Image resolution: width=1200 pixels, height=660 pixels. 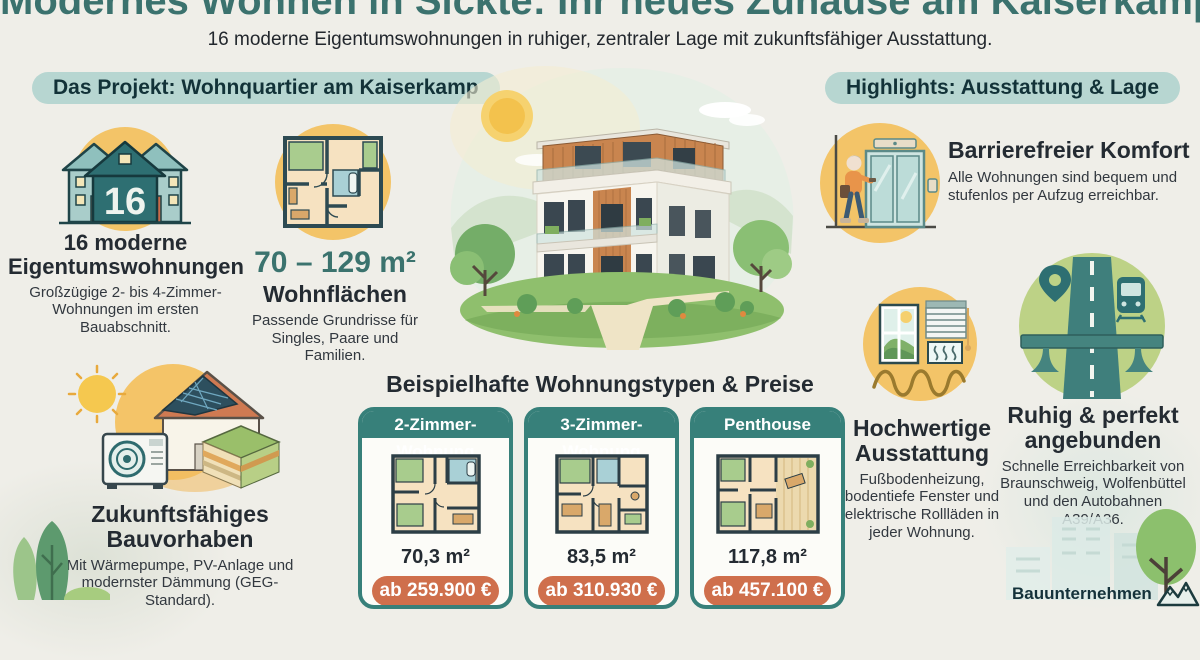 I want to click on building-illustration, so click(x=622, y=208).